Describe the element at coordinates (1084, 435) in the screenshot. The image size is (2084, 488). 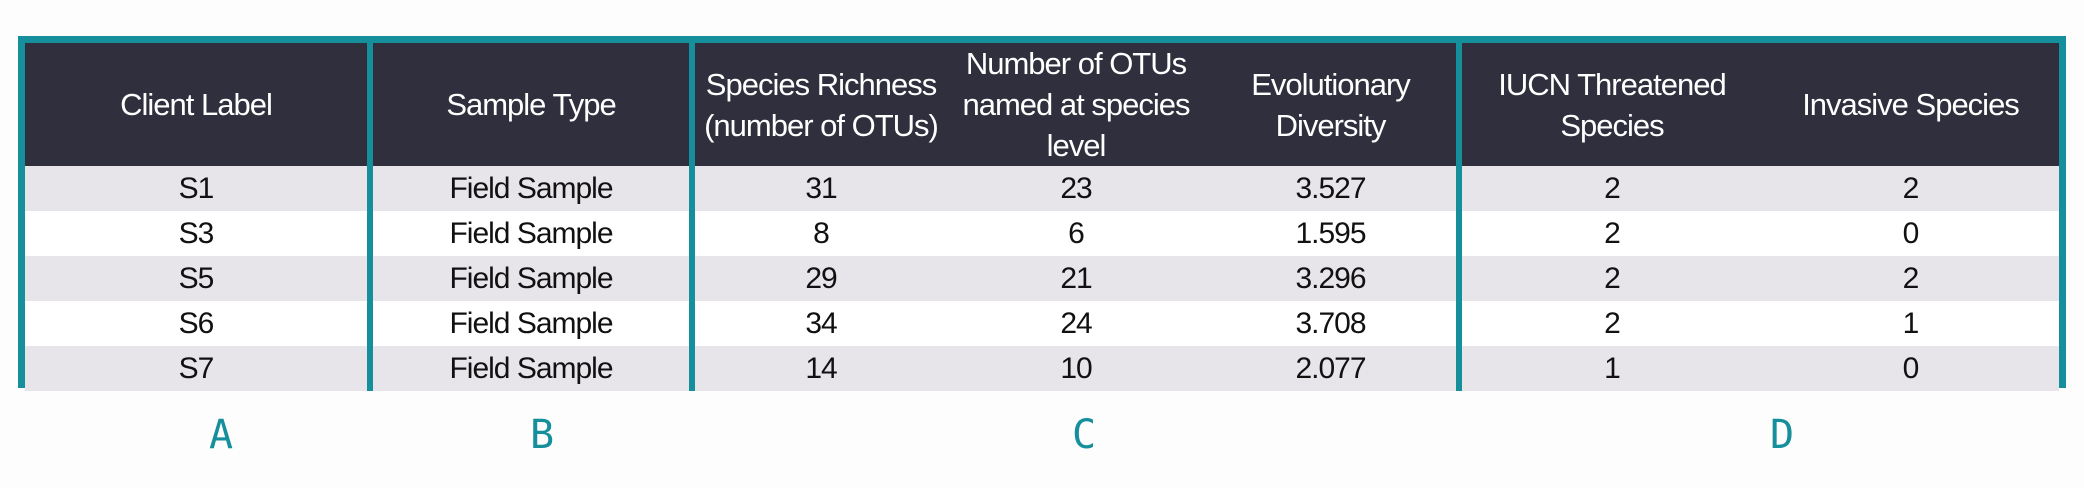
I see `group-label-c: C` at that location.